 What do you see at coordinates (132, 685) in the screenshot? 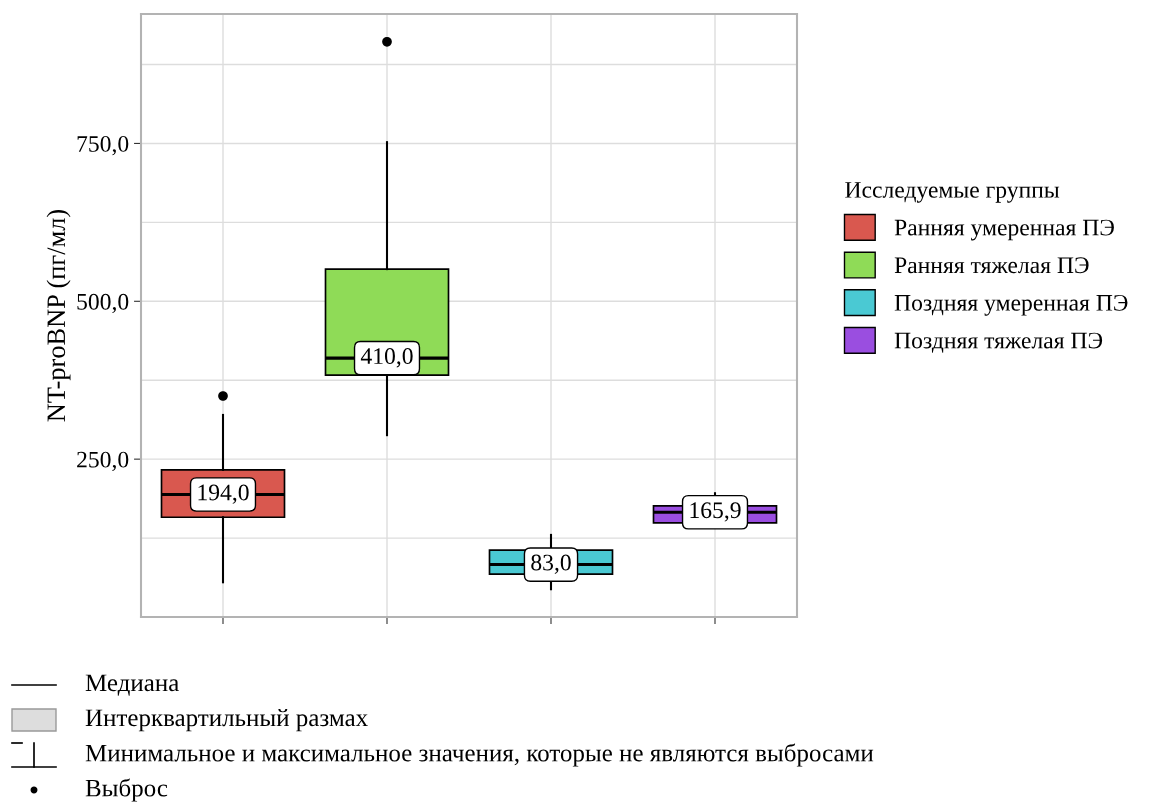
I see `text: Медиана` at bounding box center [132, 685].